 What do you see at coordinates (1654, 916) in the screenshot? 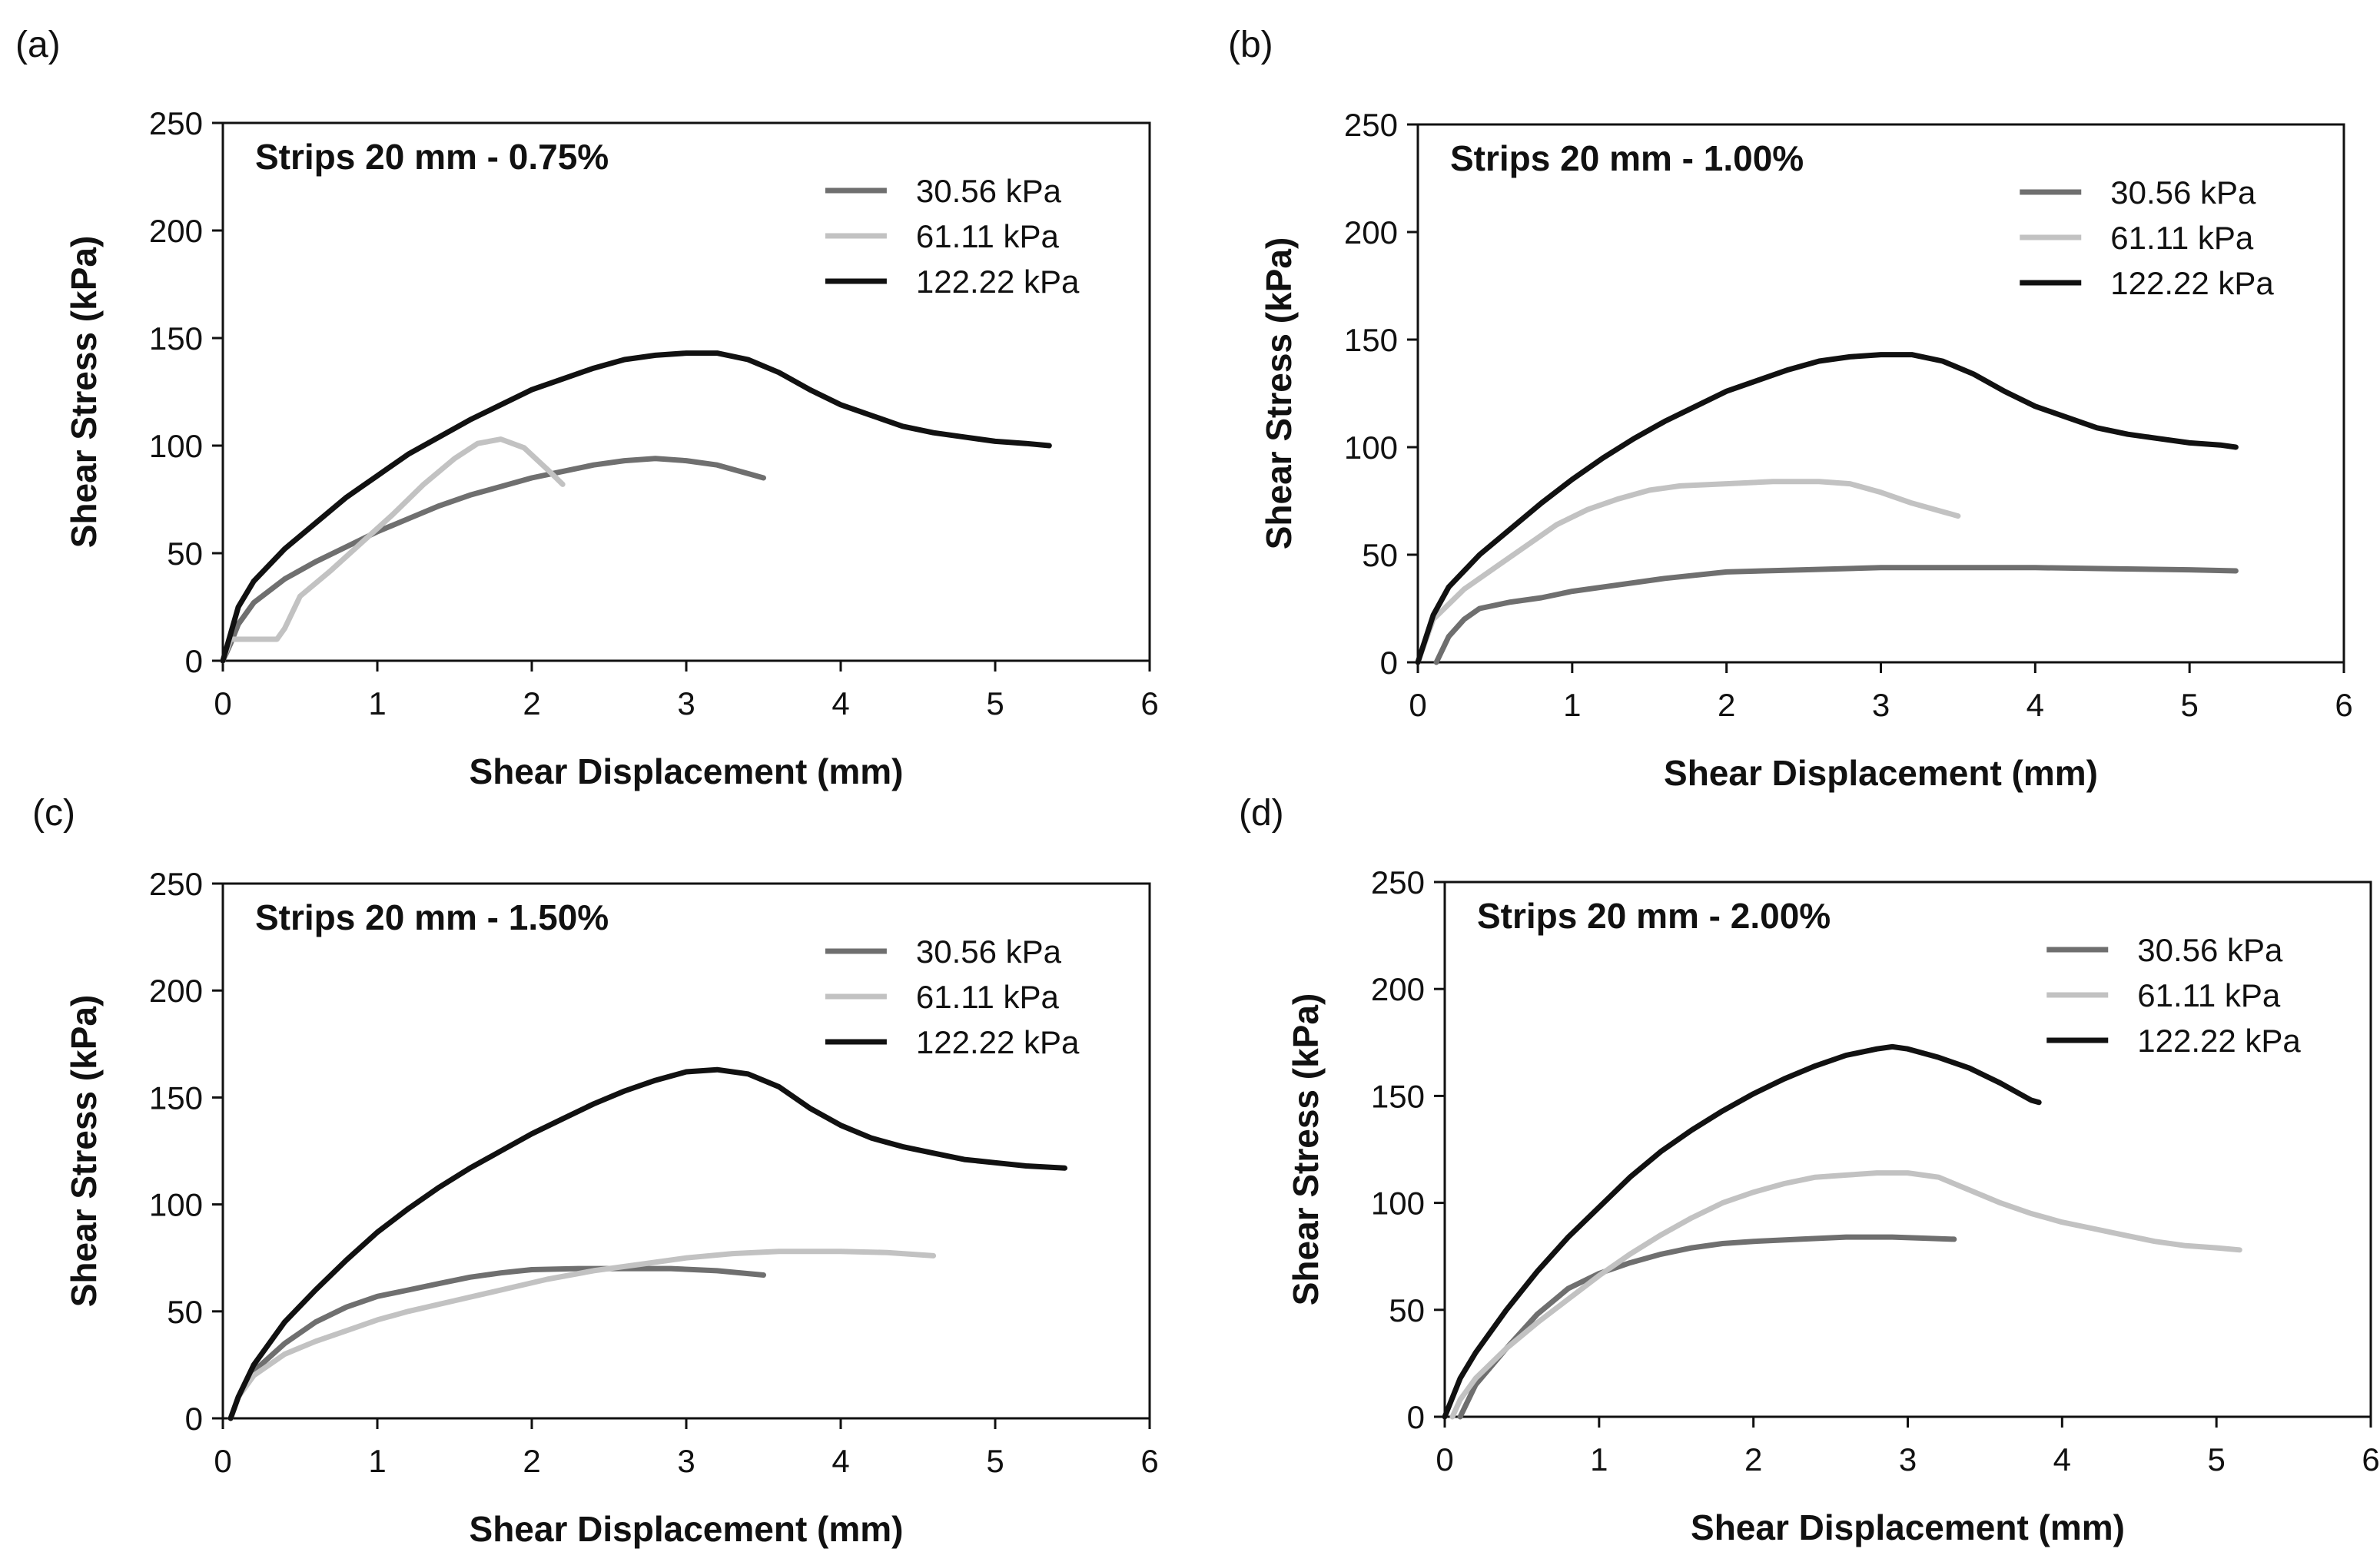
I see `chart-title: Strips 20 mm - 2.00%` at bounding box center [1654, 916].